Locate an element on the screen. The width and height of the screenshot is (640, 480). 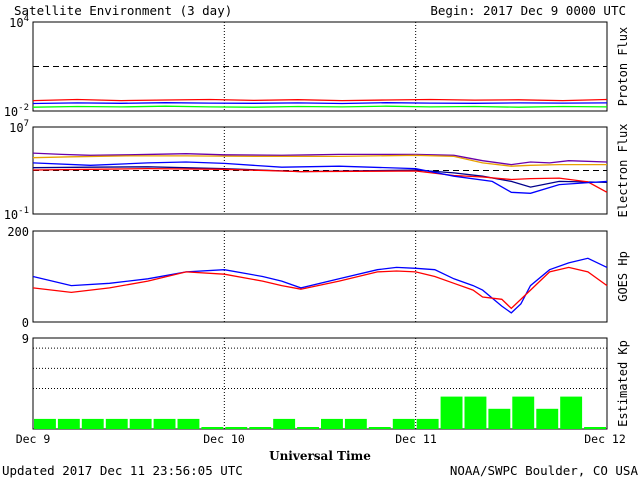
electron-series-blue is located at coordinates (320, 177).